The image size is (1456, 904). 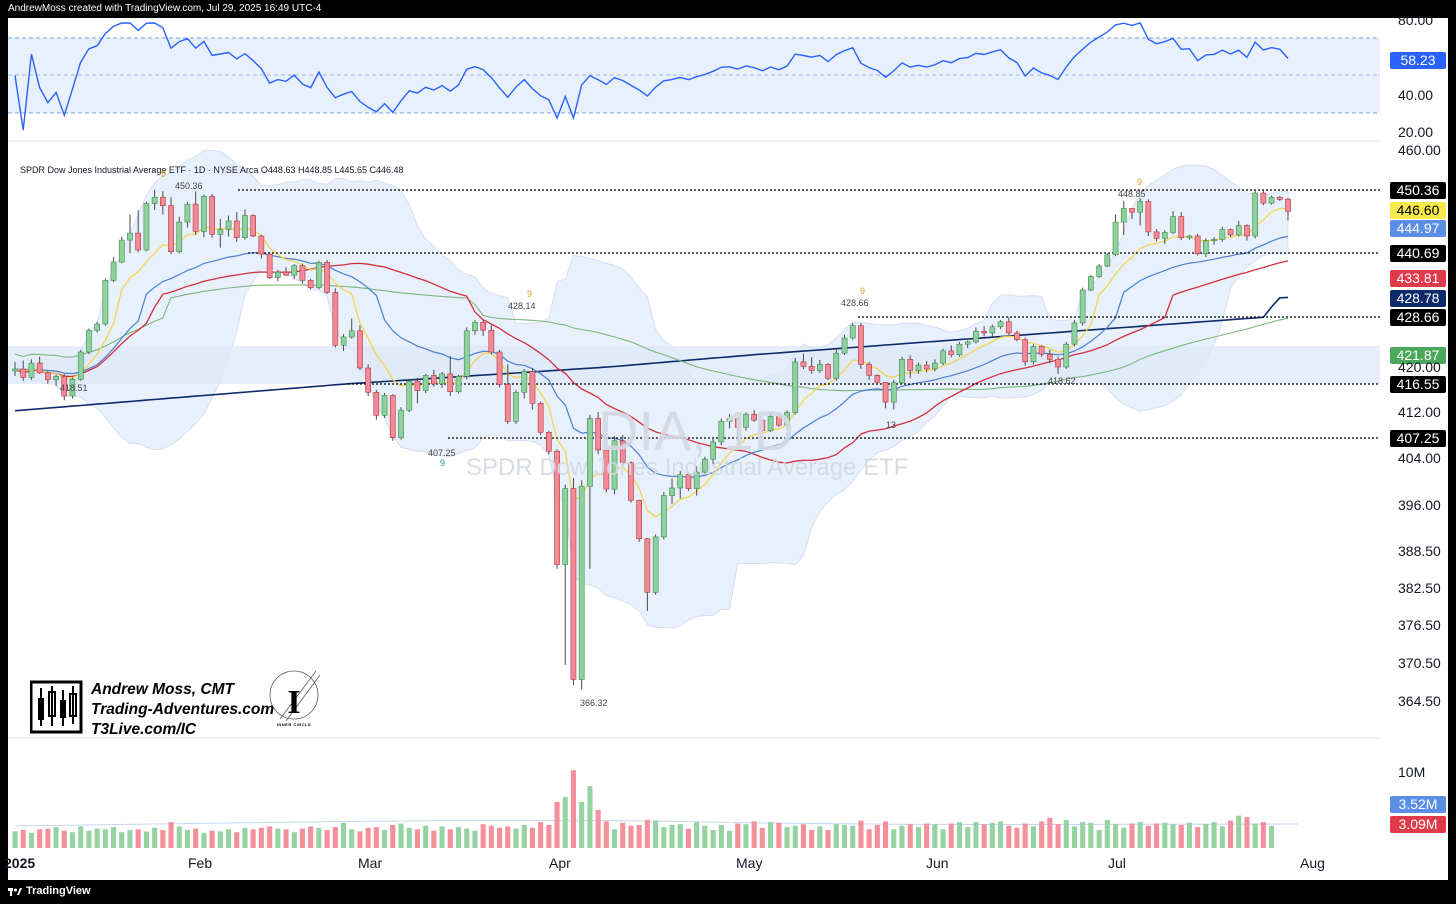 I want to click on signature-ref: T3Live.com/IC, so click(x=144, y=729).